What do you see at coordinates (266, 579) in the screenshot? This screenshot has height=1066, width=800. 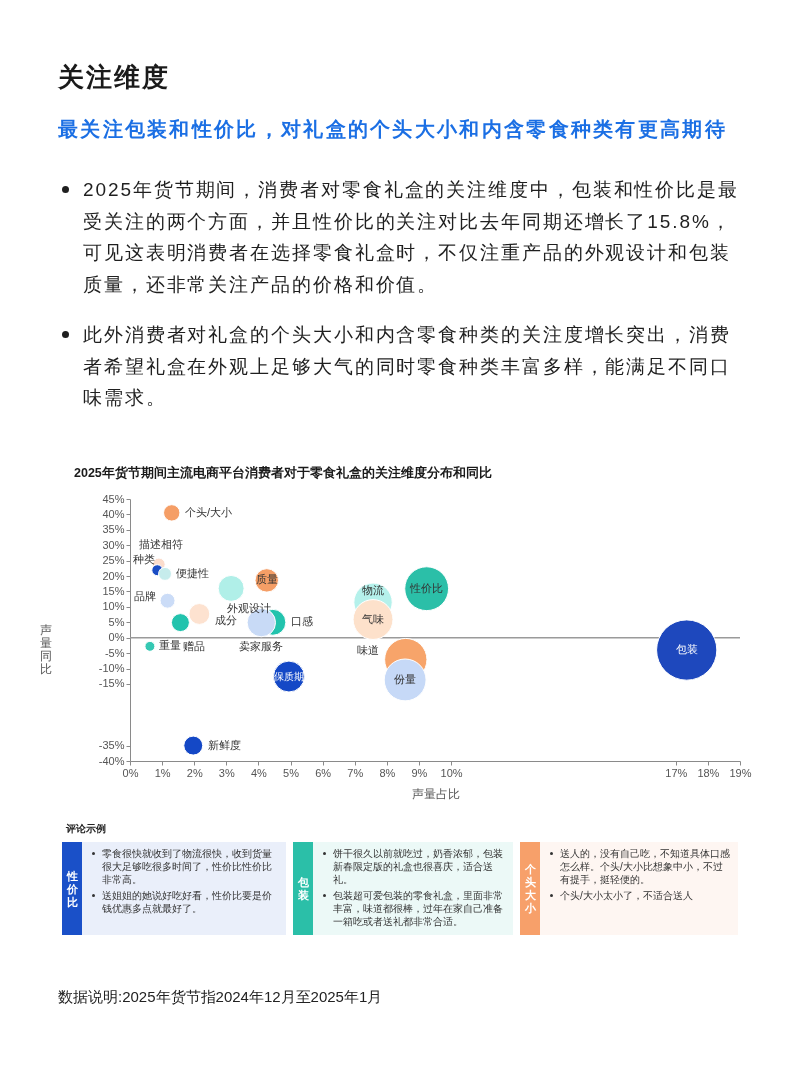 I see `series-label: 质量` at bounding box center [266, 579].